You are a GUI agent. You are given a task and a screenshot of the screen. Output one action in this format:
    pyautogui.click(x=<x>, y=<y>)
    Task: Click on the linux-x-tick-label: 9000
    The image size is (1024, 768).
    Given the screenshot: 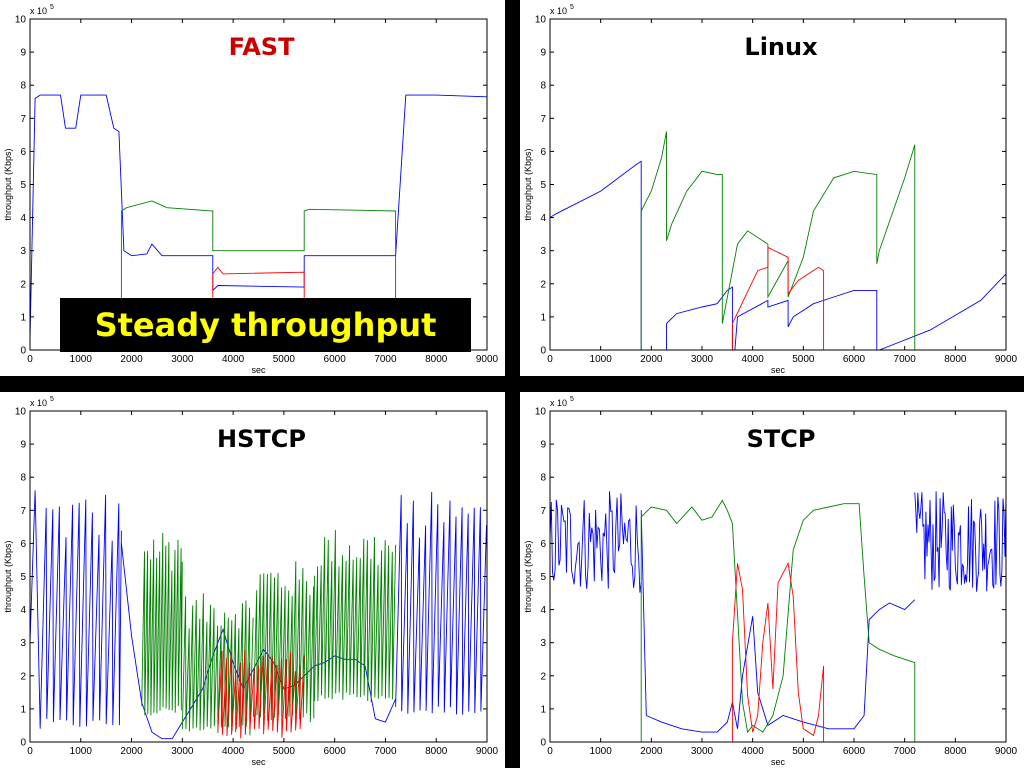 What is the action you would take?
    pyautogui.click(x=1006, y=359)
    